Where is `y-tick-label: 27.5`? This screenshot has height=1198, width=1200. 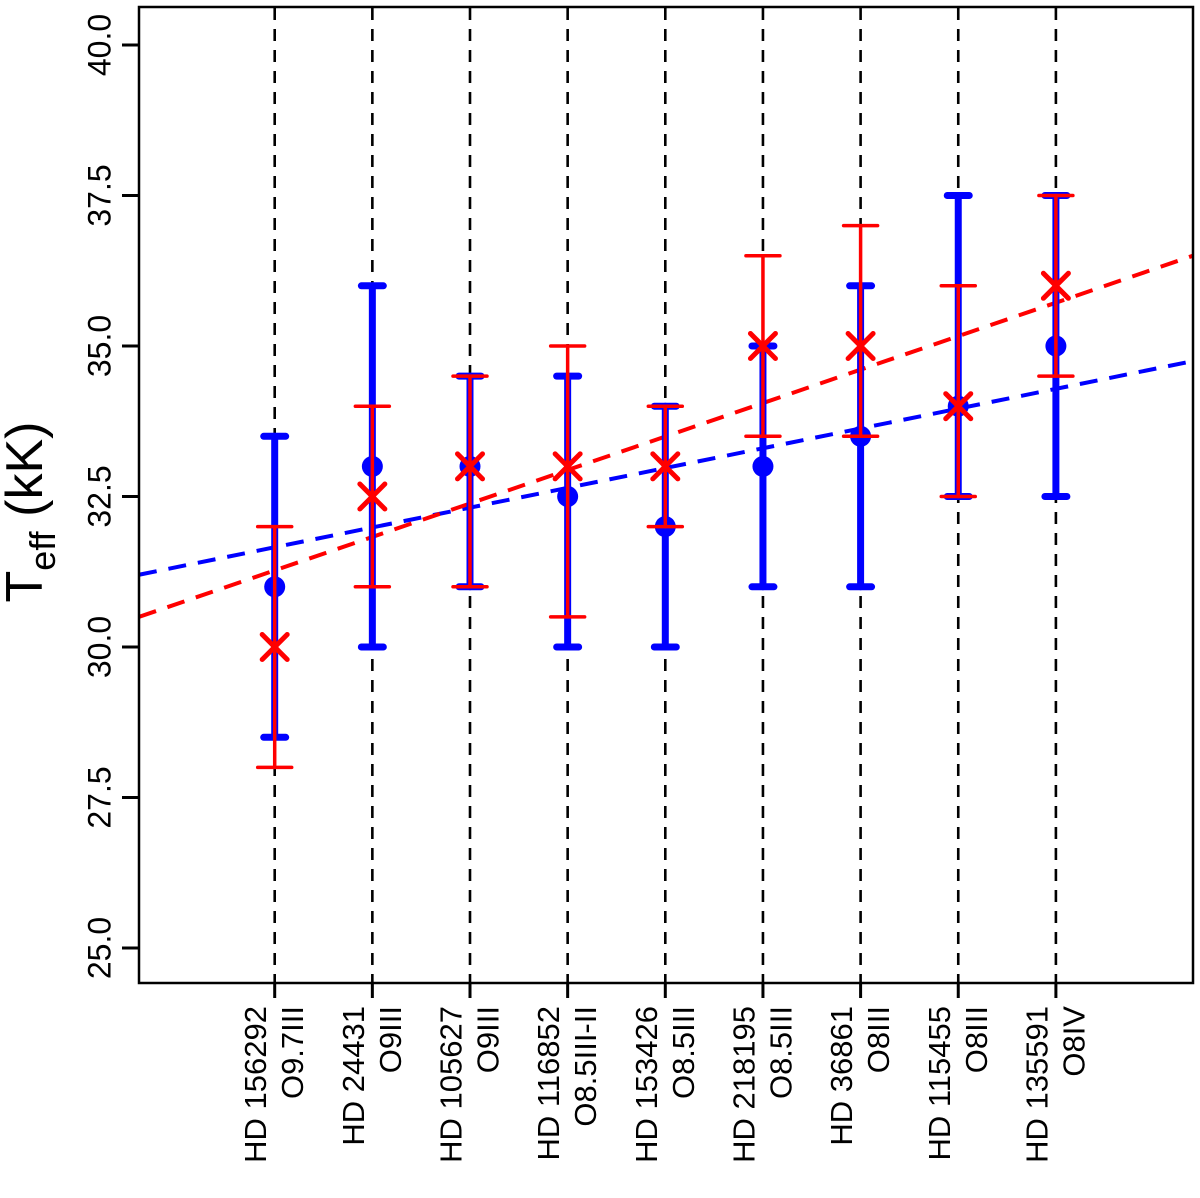 y-tick-label: 27.5 is located at coordinates (100, 797).